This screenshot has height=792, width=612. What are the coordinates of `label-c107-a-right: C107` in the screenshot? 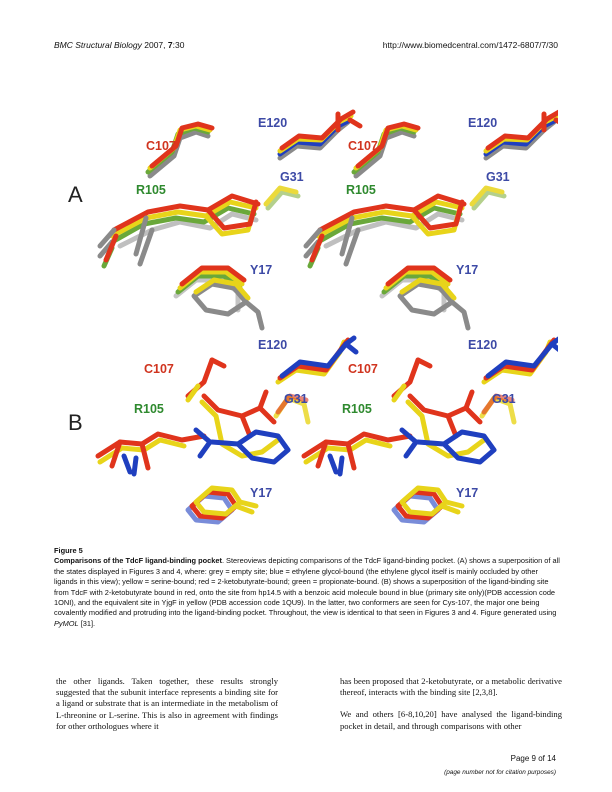 It's located at (363, 146).